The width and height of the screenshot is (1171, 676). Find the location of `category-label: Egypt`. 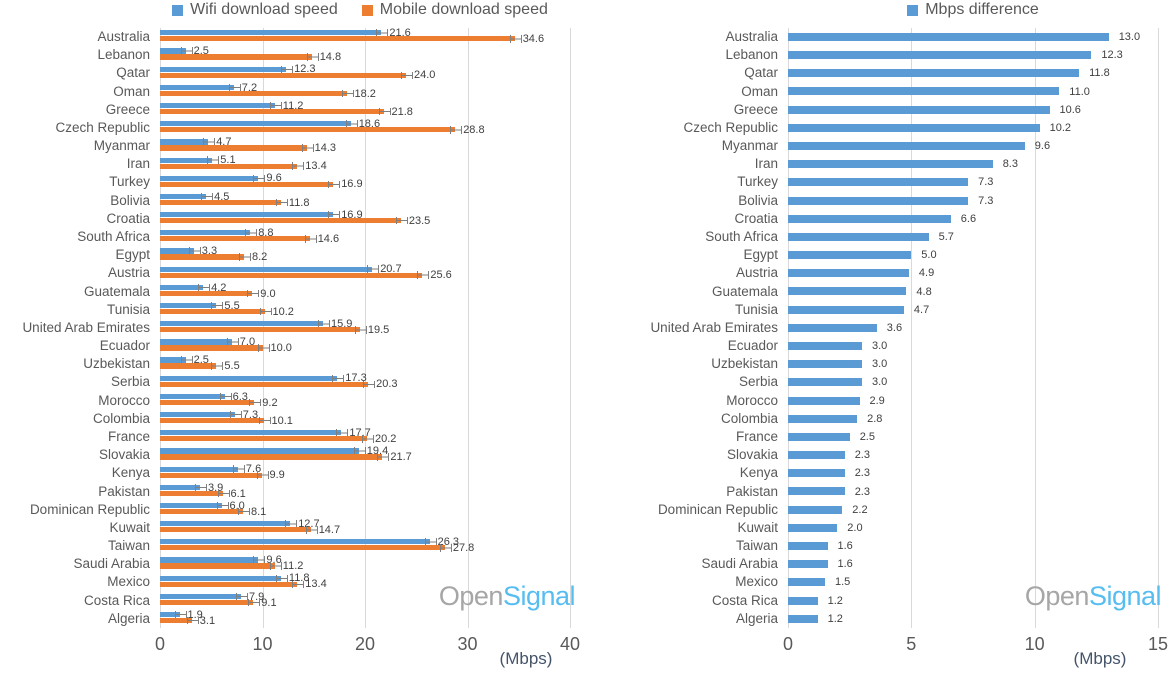

category-label: Egypt is located at coordinates (760, 255).